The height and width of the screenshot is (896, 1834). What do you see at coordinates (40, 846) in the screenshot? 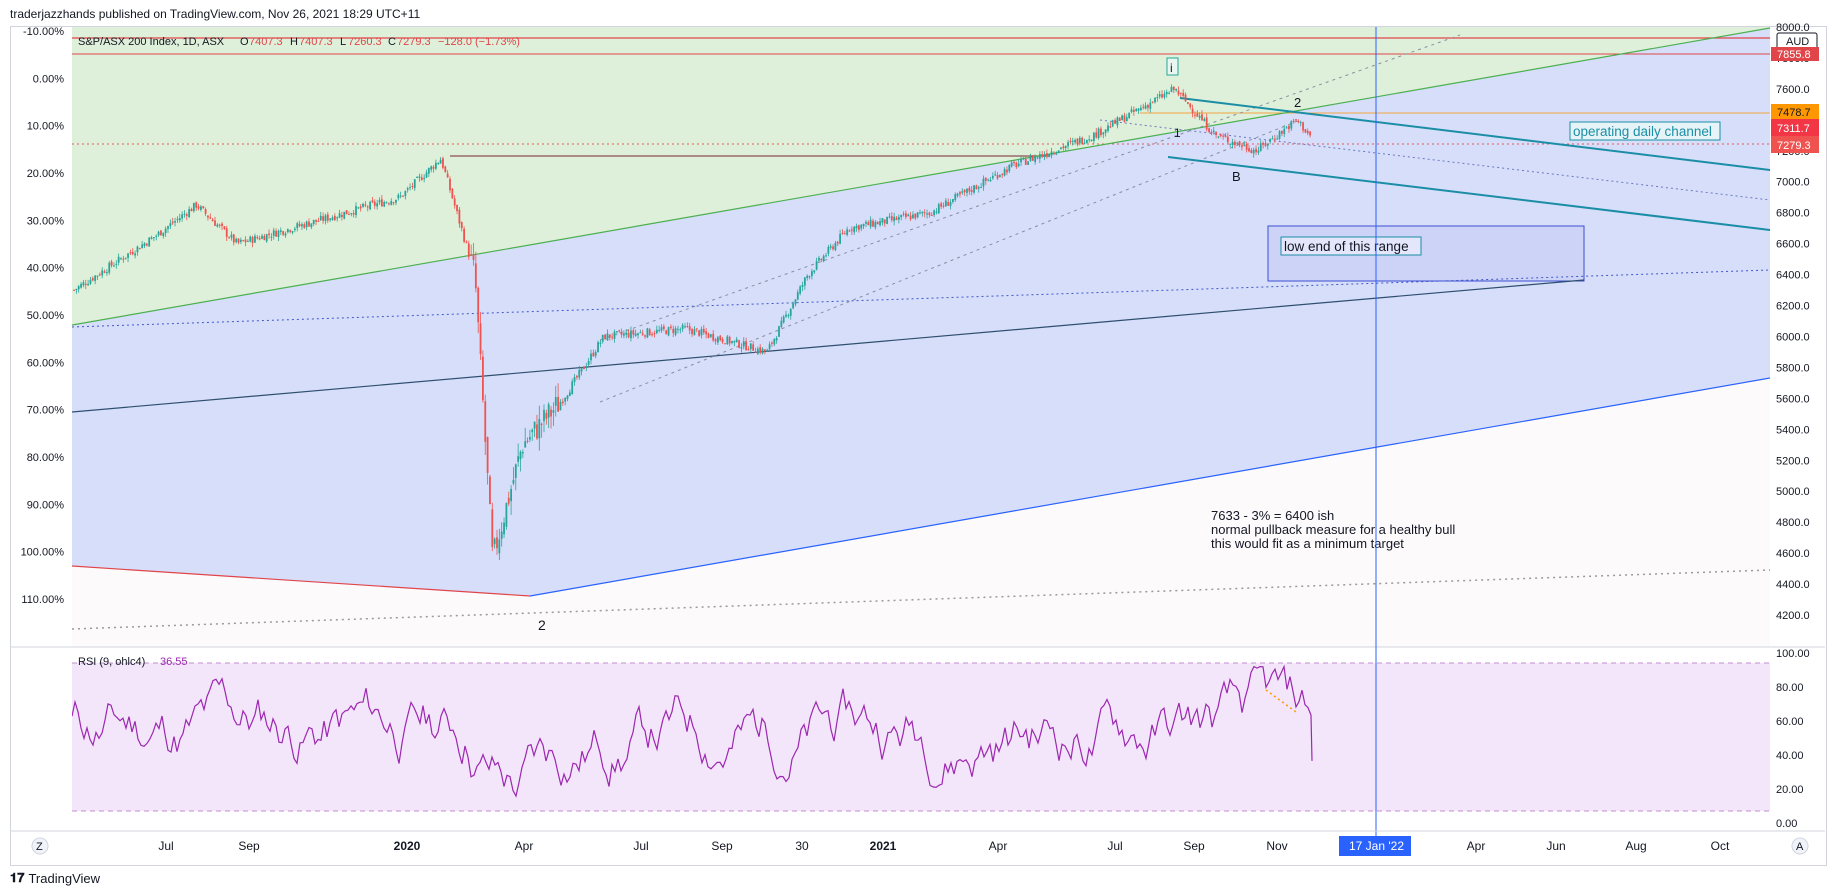
I see `z-button` at bounding box center [40, 846].